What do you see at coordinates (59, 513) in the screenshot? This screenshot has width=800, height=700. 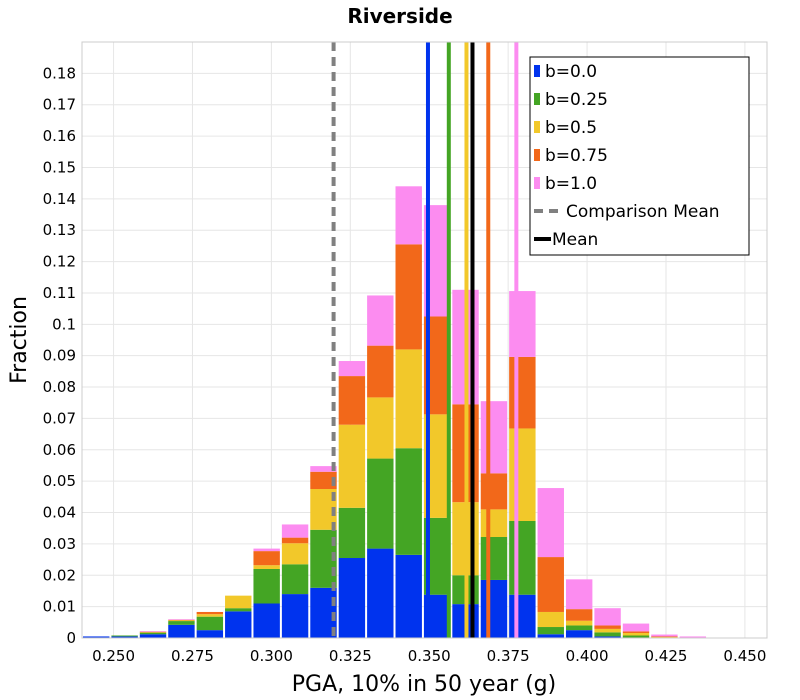 I see `y-tick-label: 0.04` at bounding box center [59, 513].